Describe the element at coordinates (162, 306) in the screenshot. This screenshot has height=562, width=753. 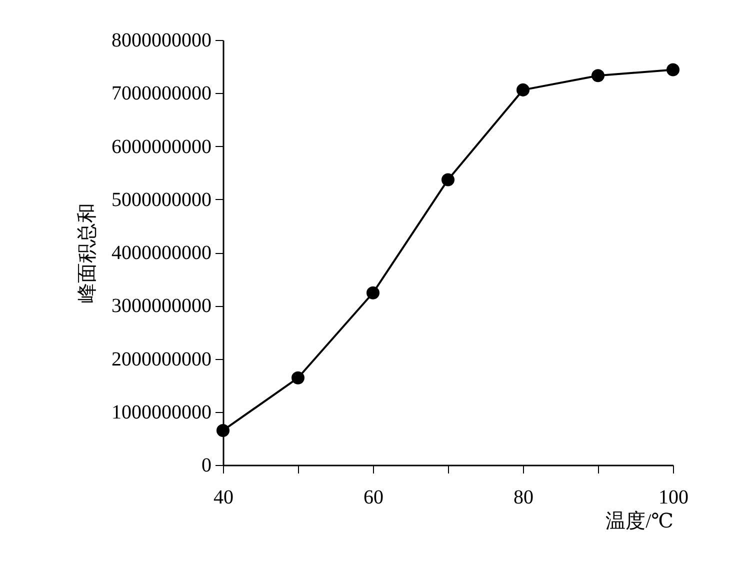
I see `y-tick-label: 3000000000` at that location.